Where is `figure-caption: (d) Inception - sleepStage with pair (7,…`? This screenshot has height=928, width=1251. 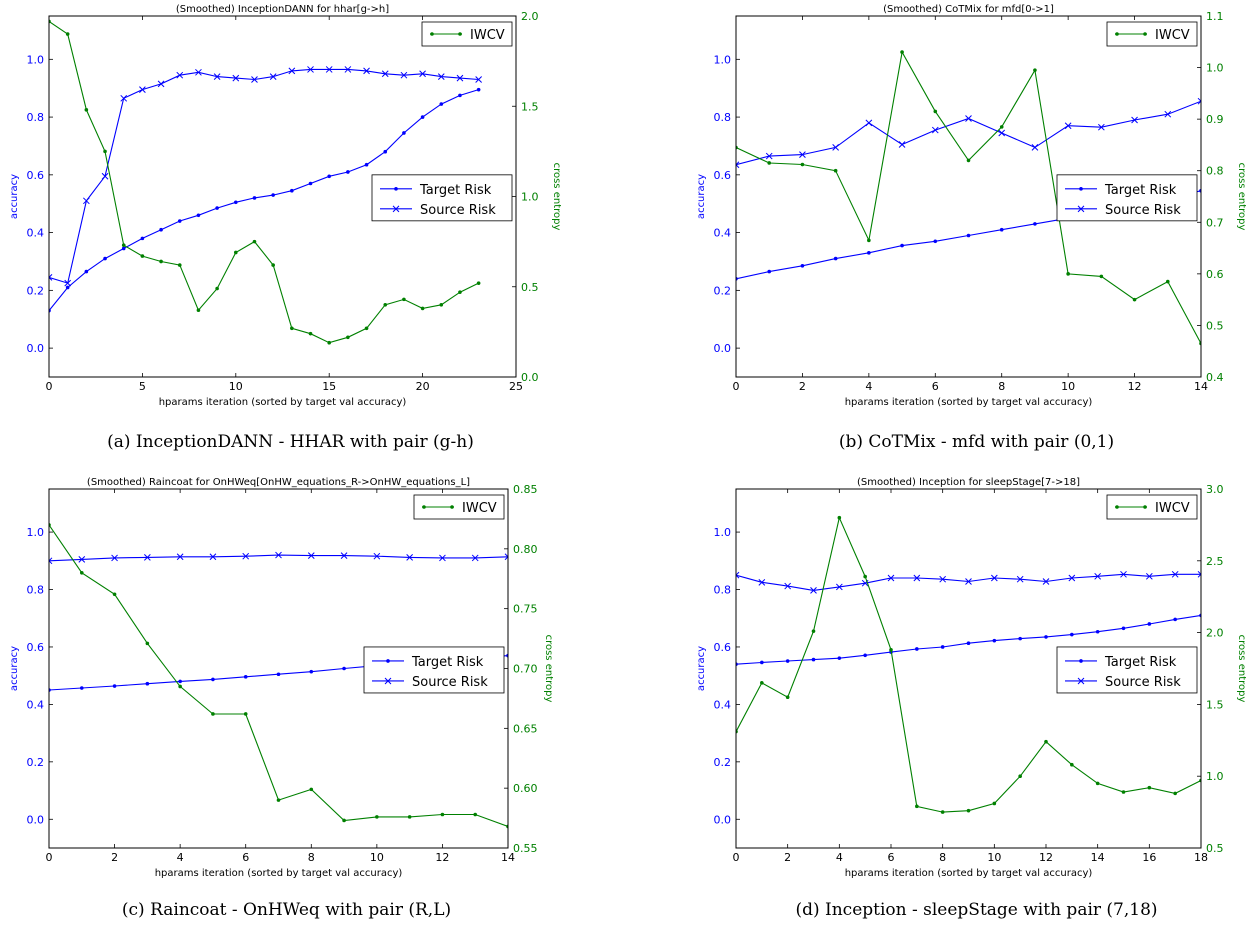 figure-caption: (d) Inception - sleepStage with pair (7,… is located at coordinates (976, 910).